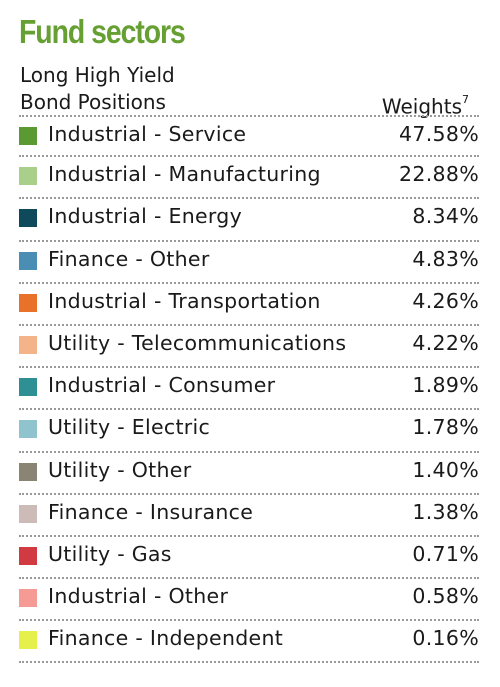 The width and height of the screenshot is (500, 687). What do you see at coordinates (184, 300) in the screenshot?
I see `sector-label: Industrial - Transportation` at bounding box center [184, 300].